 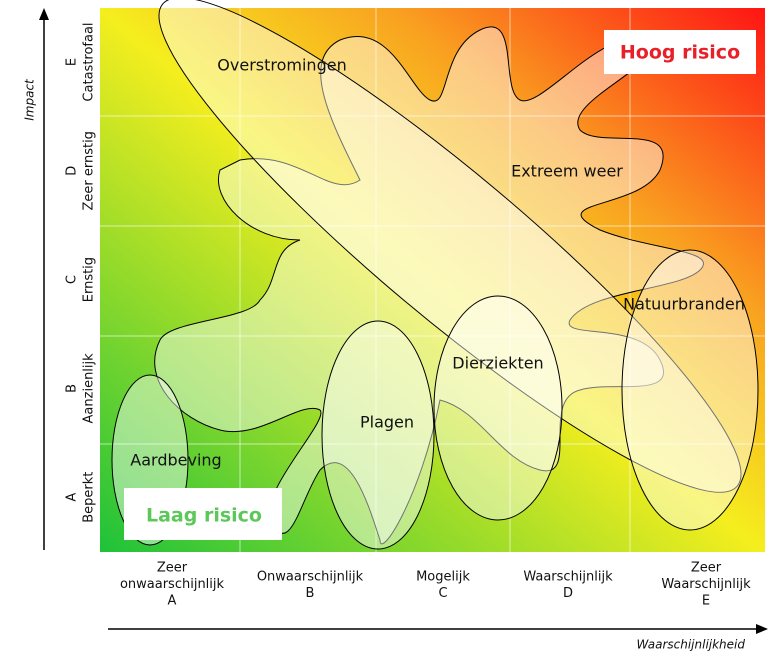 What do you see at coordinates (438, 638) in the screenshot?
I see `x-axis: Waarschijnlijkheid` at bounding box center [438, 638].